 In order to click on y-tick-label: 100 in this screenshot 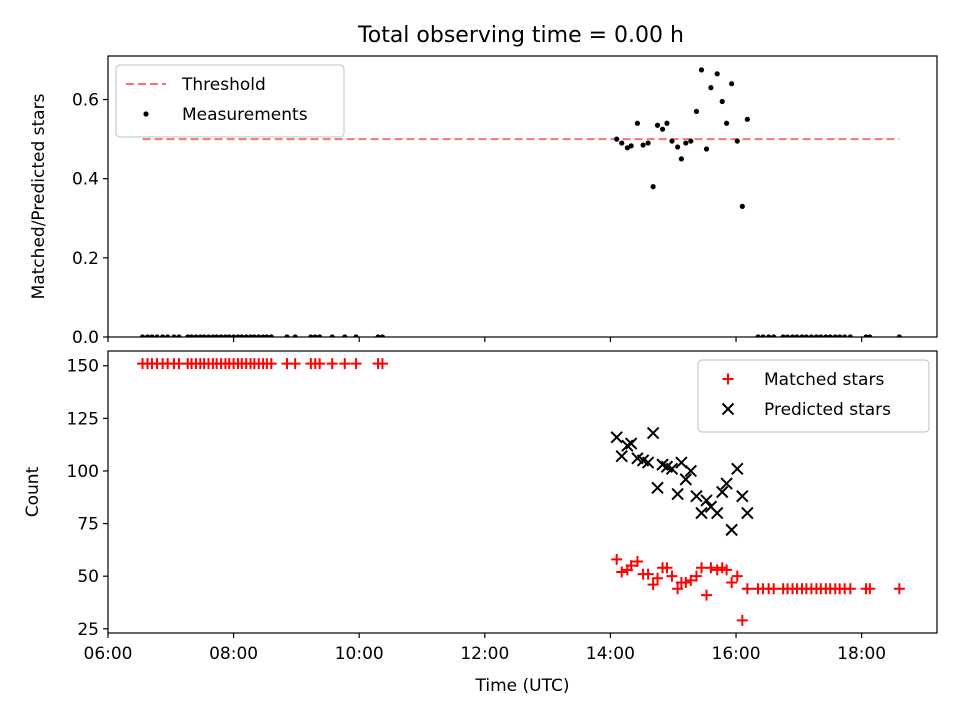, I will do `click(83, 472)`.